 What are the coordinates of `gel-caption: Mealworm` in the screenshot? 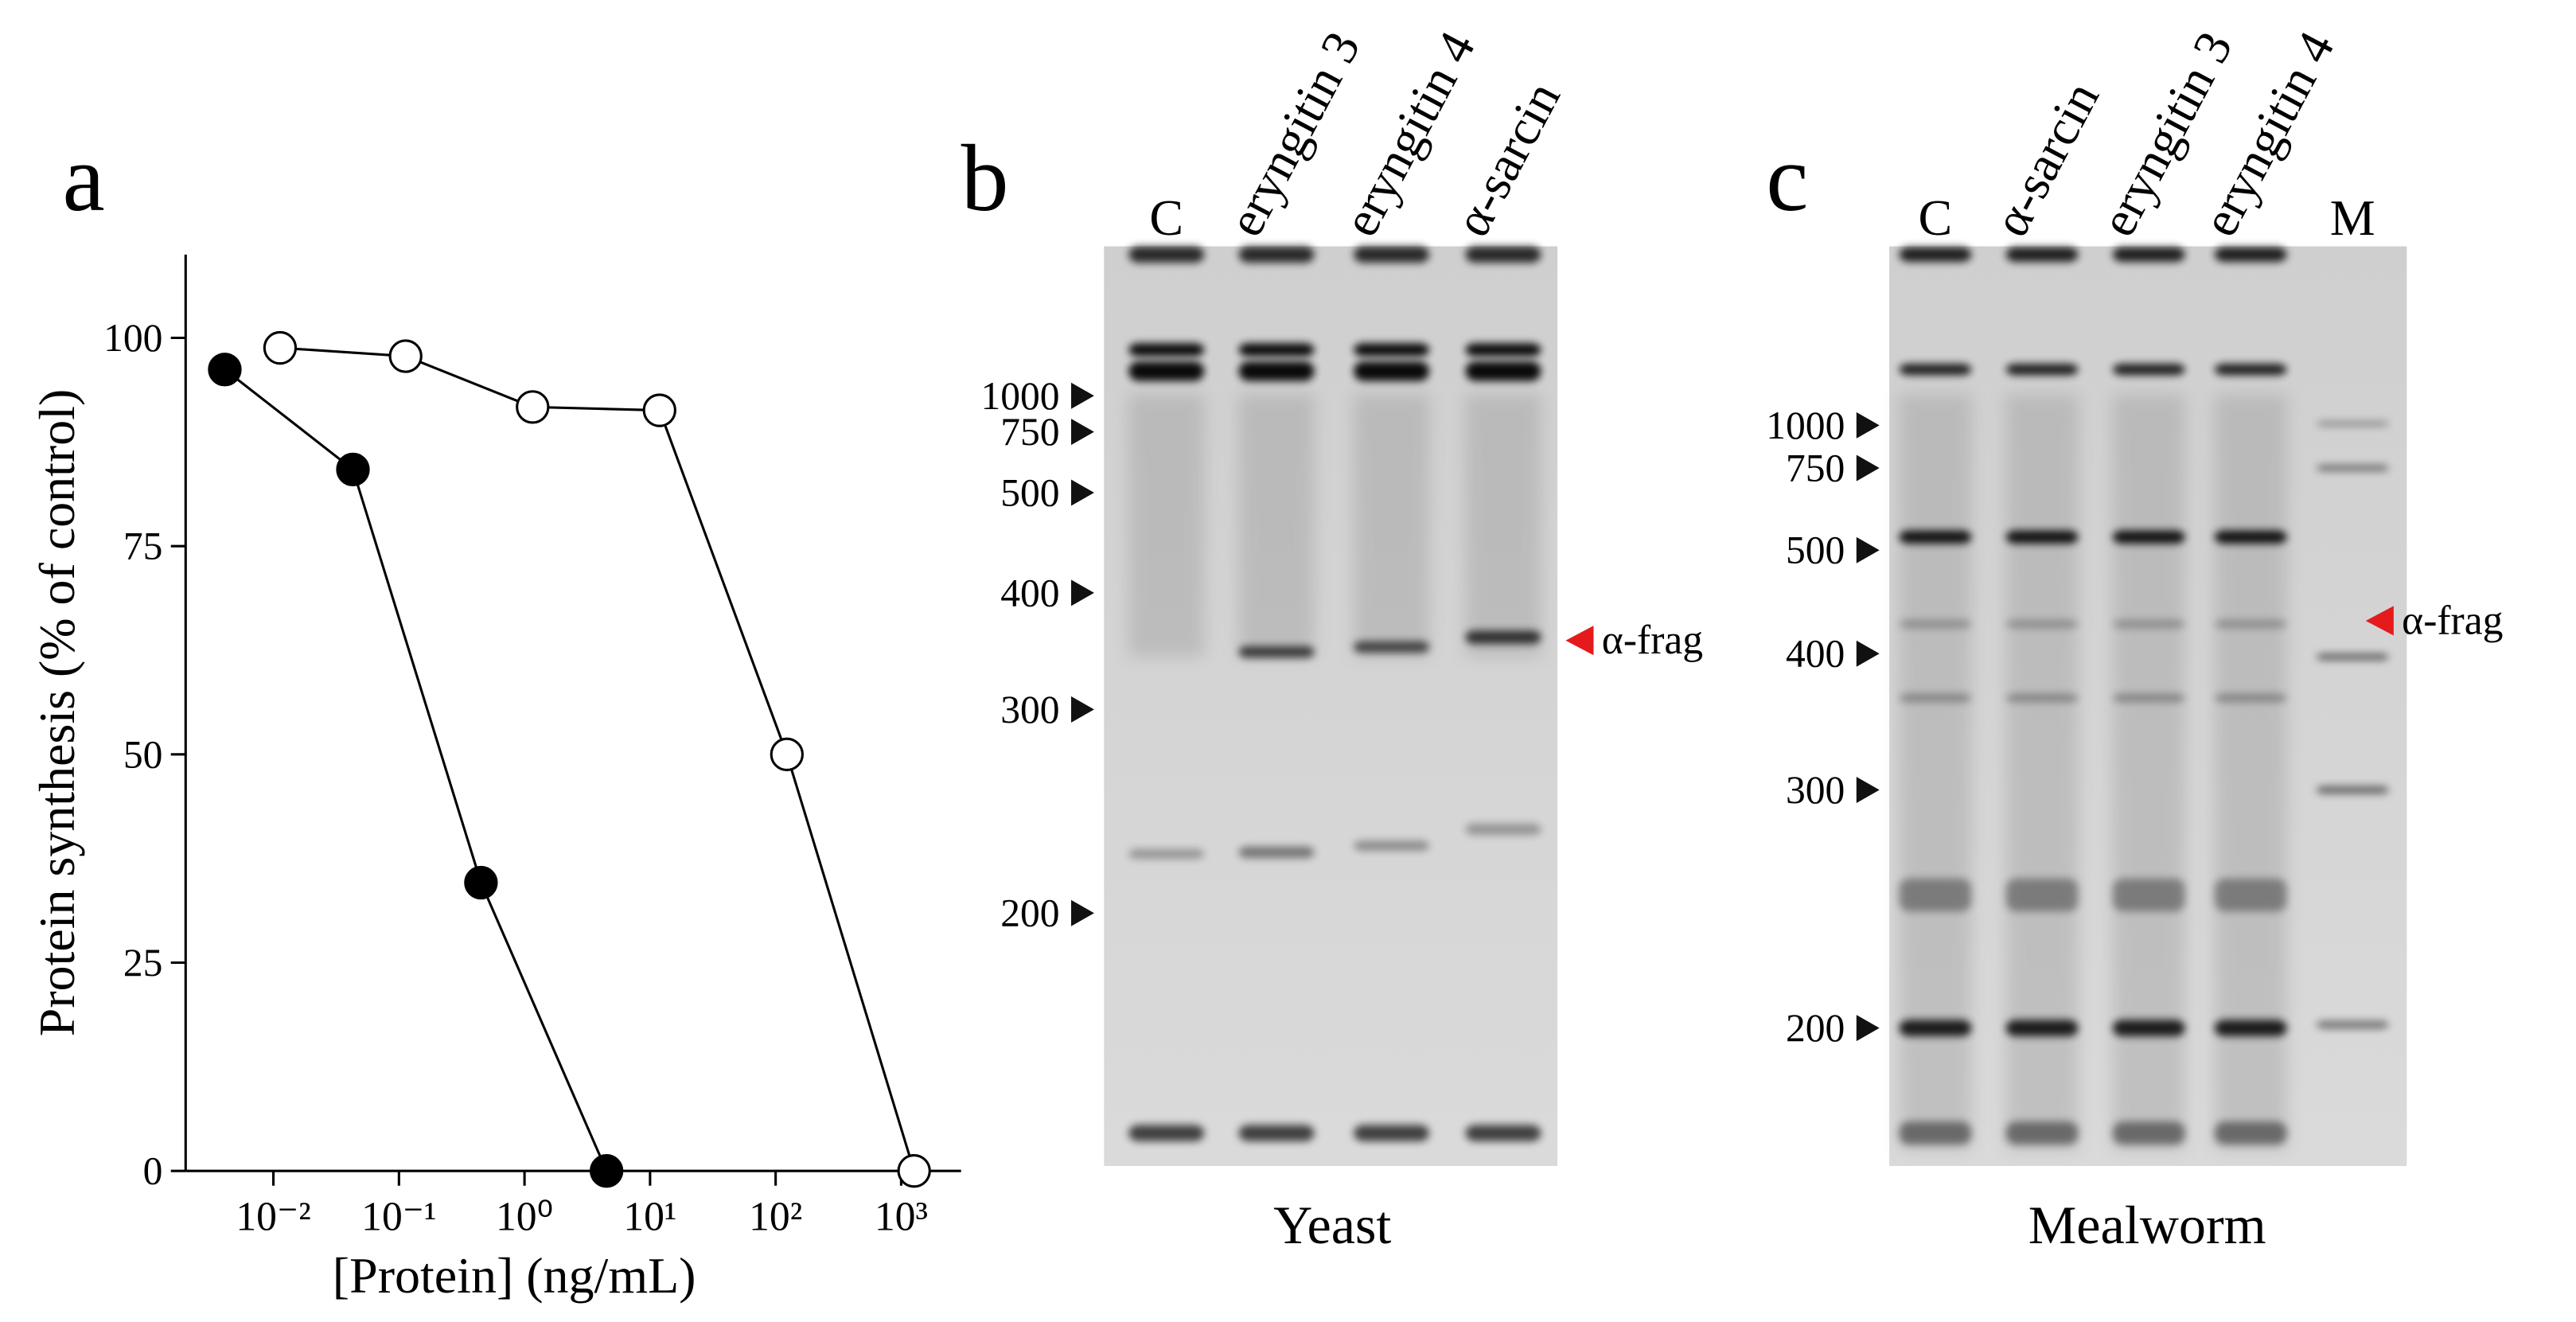 It's located at (2147, 1225).